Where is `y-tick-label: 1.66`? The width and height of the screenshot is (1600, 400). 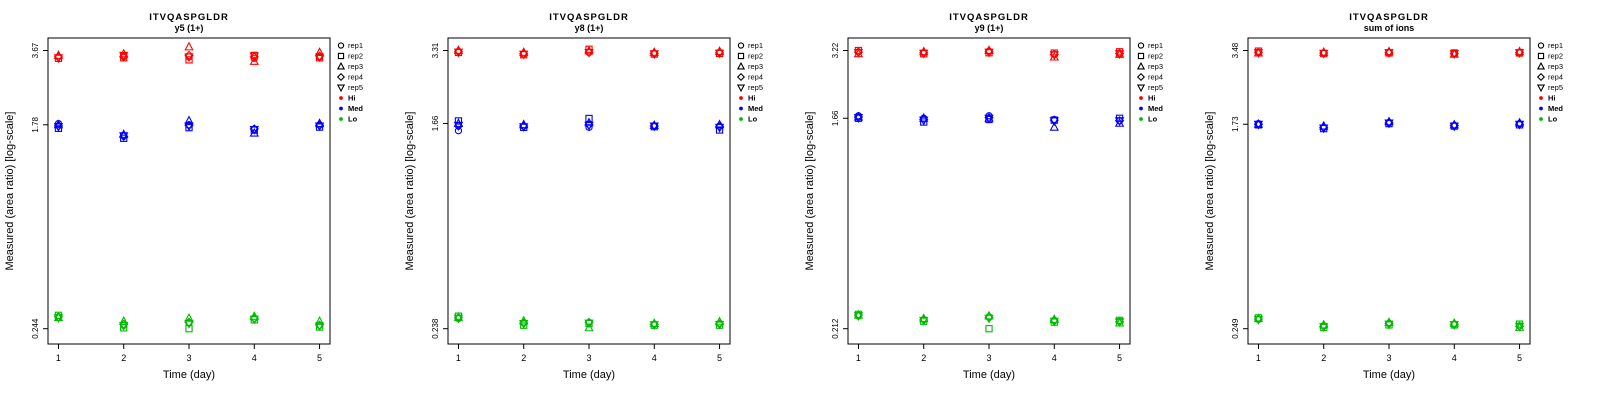 y-tick-label: 1.66 is located at coordinates (435, 123).